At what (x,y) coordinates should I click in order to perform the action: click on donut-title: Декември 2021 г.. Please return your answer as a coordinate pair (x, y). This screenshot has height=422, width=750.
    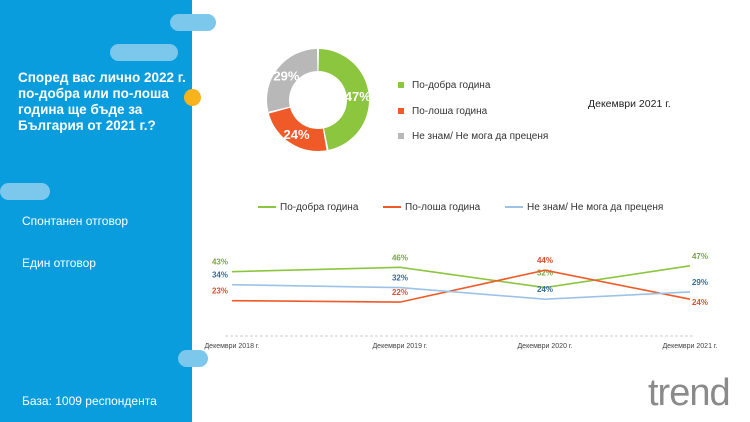
    Looking at the image, I should click on (629, 104).